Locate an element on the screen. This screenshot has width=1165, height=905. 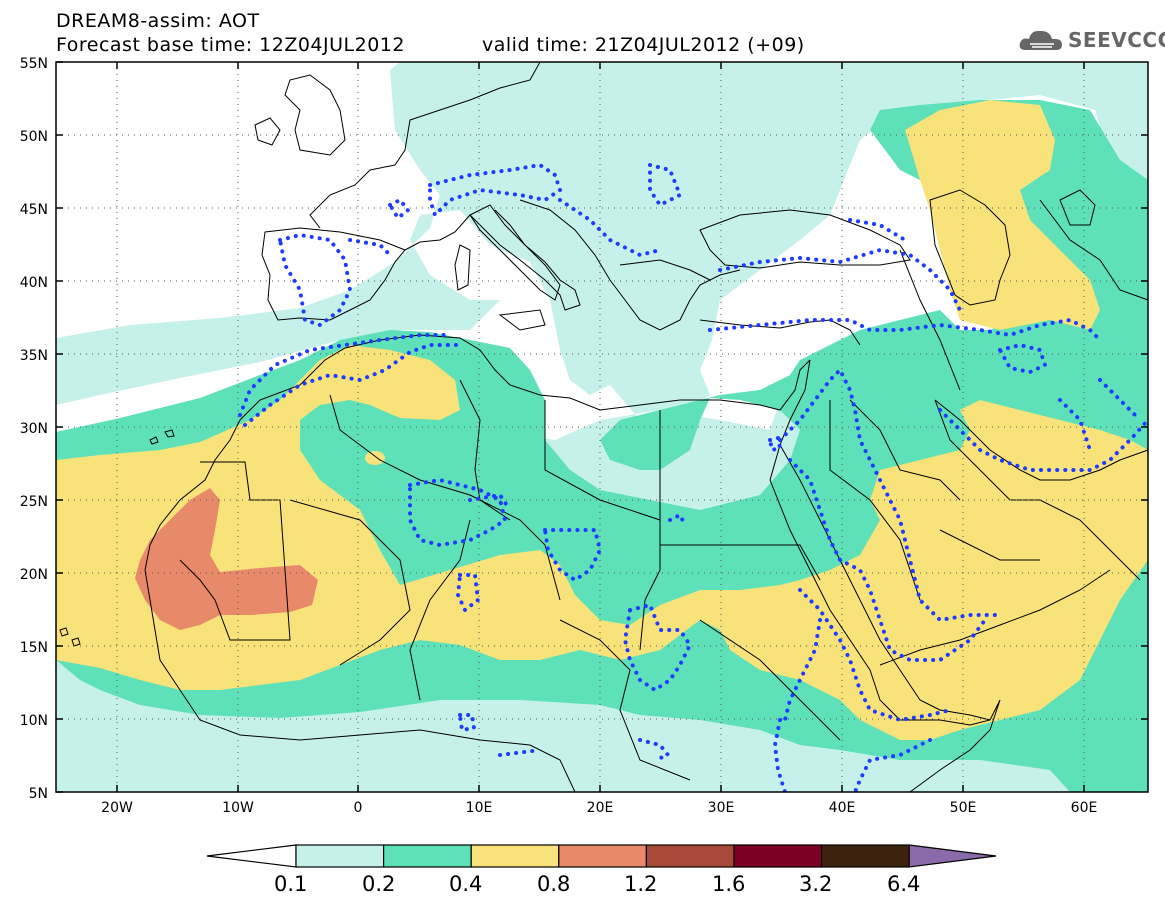
colorbar-label: 0.1 is located at coordinates (291, 884).